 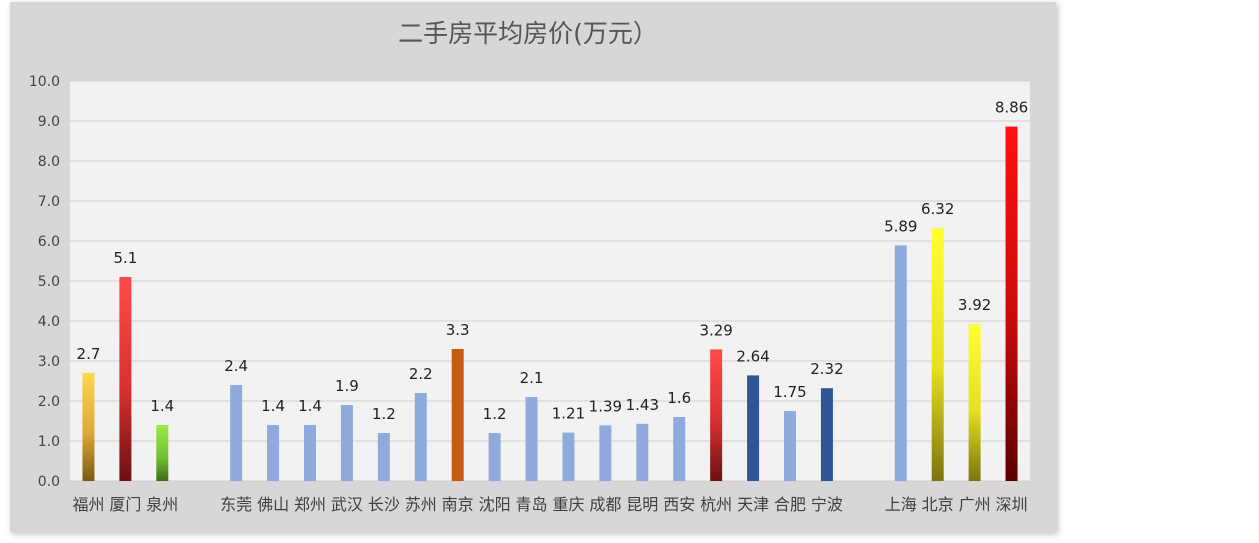 I want to click on data-label: 1.43, so click(x=642, y=405).